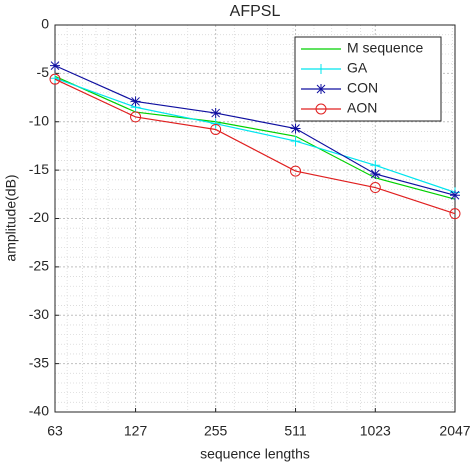 The image size is (474, 468). What do you see at coordinates (216, 431) in the screenshot?
I see `x-tick-label: 255` at bounding box center [216, 431].